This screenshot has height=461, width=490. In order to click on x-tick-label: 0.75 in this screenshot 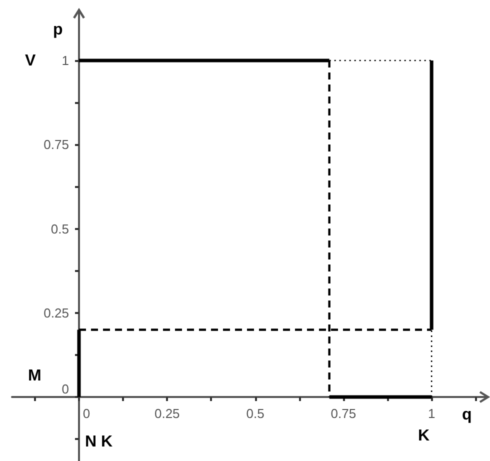, I will do `click(343, 414)`.